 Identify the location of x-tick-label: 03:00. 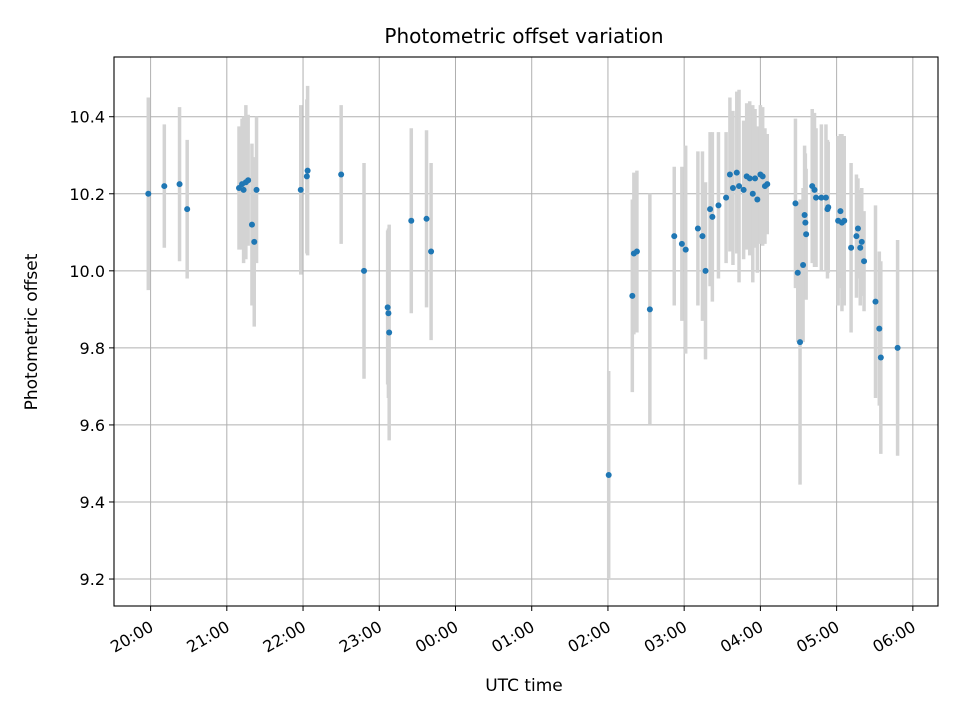
(665, 637).